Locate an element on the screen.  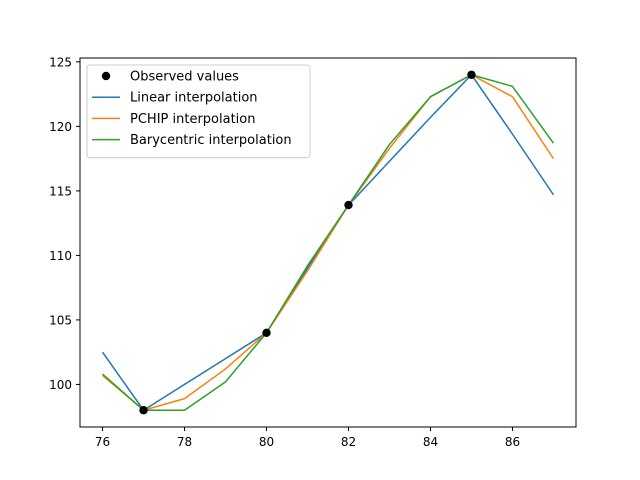
legend-label-1: Linear interpolation is located at coordinates (194, 98).